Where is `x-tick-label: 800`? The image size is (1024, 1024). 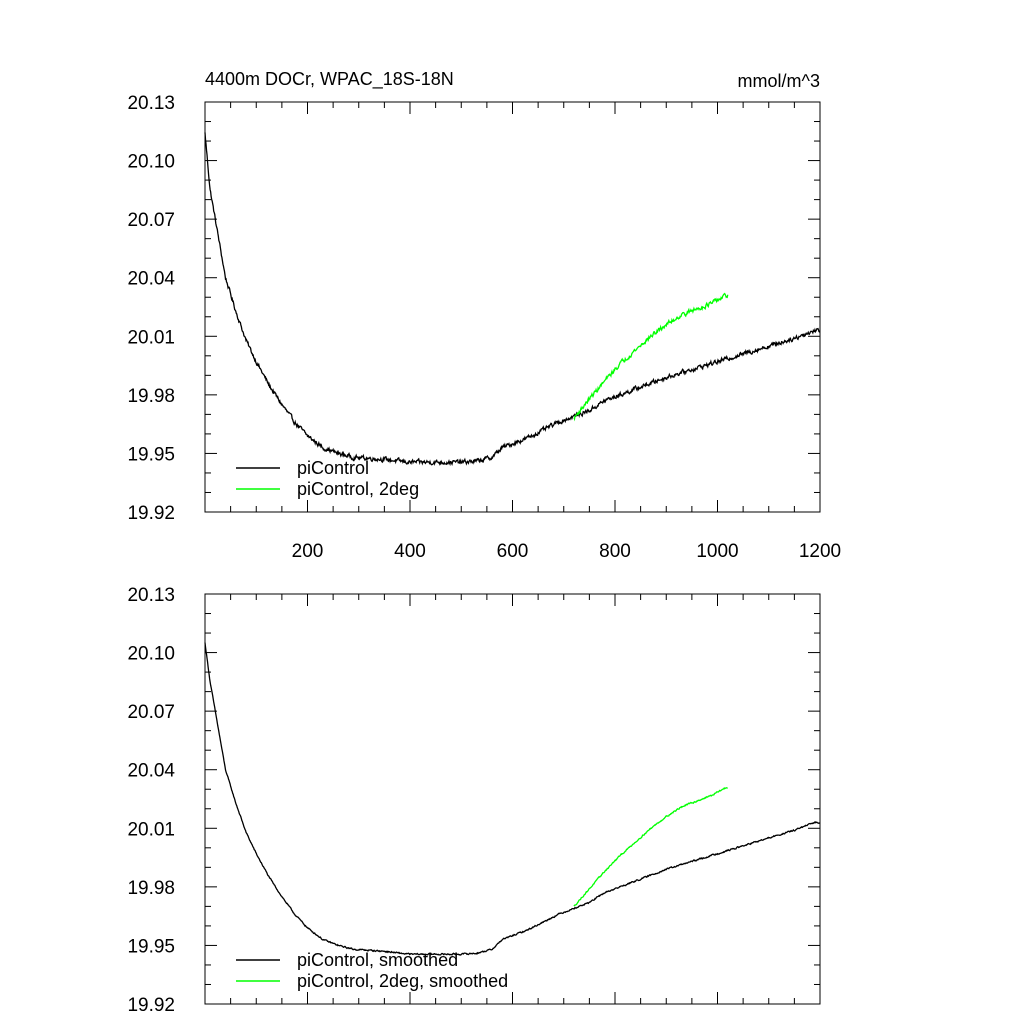
x-tick-label: 800 is located at coordinates (615, 551).